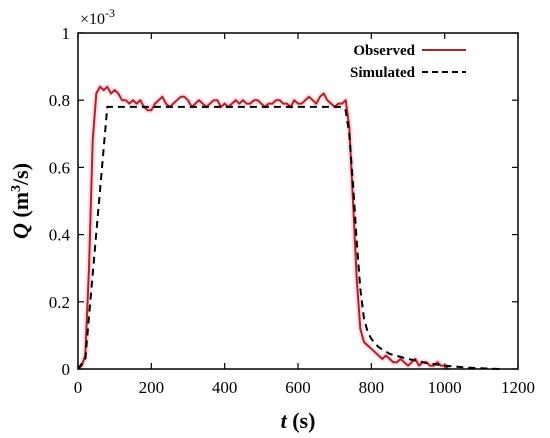 This screenshot has width=550, height=438. I want to click on x-tick-label: 400, so click(225, 387).